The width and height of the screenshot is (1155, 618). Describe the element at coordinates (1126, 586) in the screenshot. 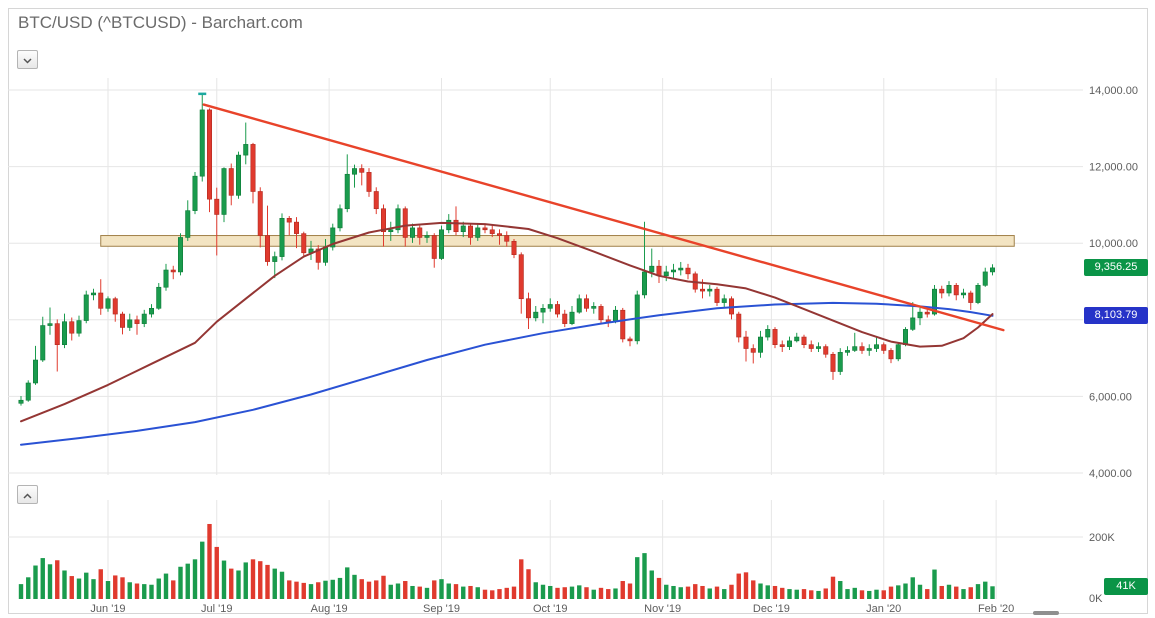

I see `volume-badge: 41K` at that location.